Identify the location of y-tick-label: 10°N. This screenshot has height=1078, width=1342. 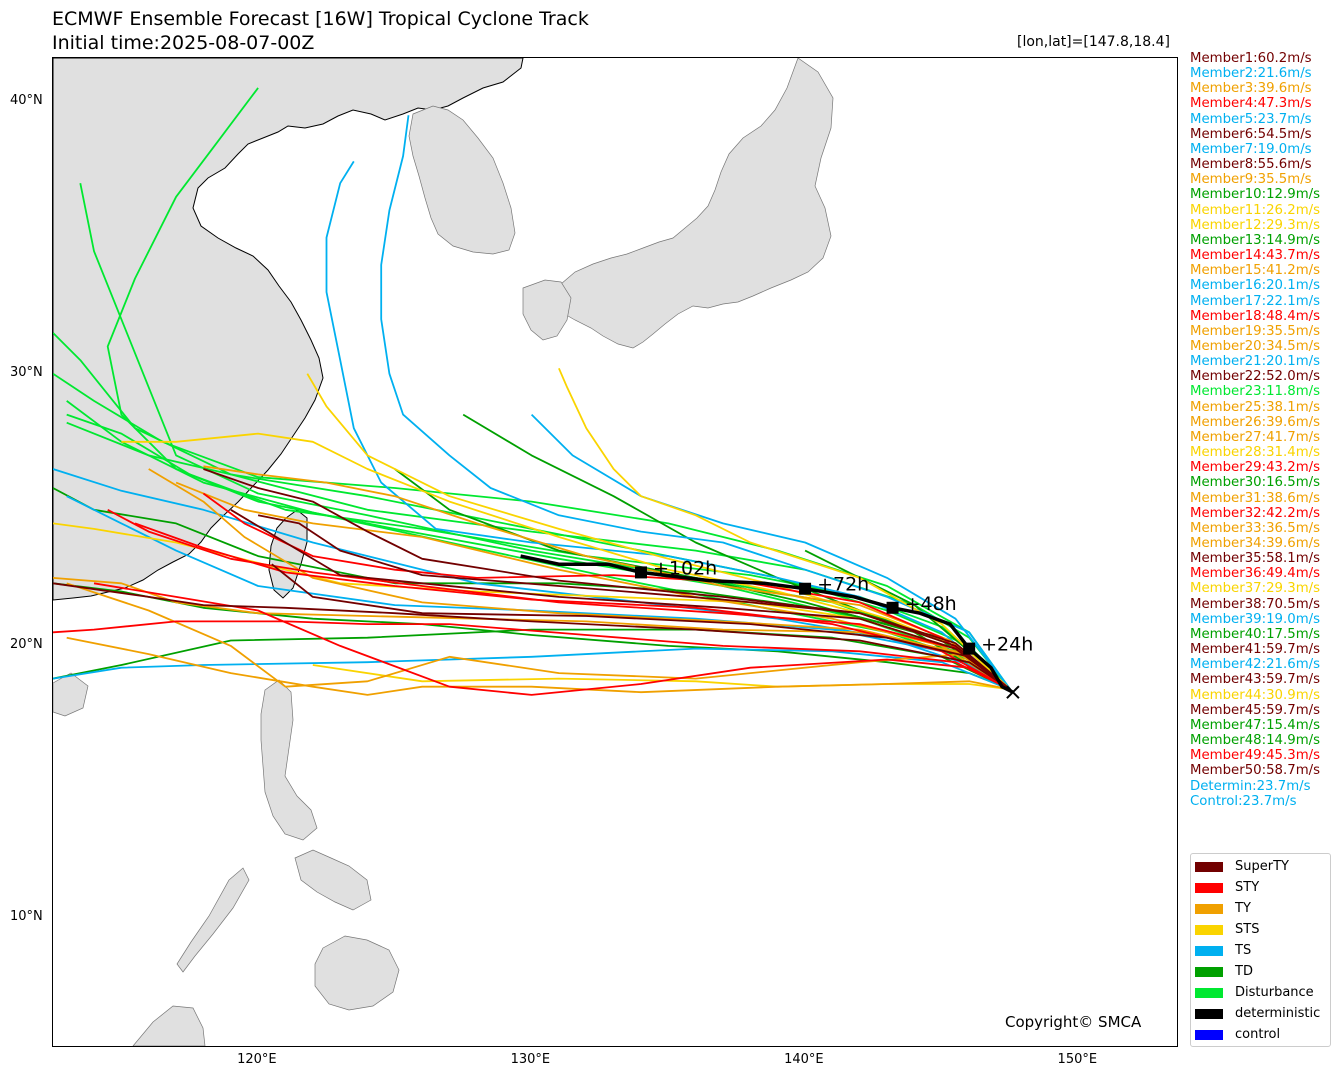
(26, 917).